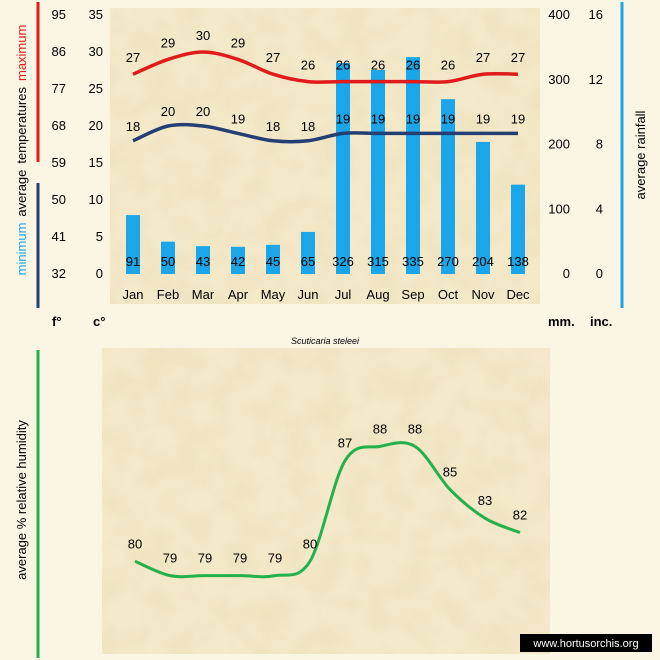  I want to click on rainfall-value-labels: 91 50 43 42 45 65 326 315 335 270 204 138, so click(327, 261).